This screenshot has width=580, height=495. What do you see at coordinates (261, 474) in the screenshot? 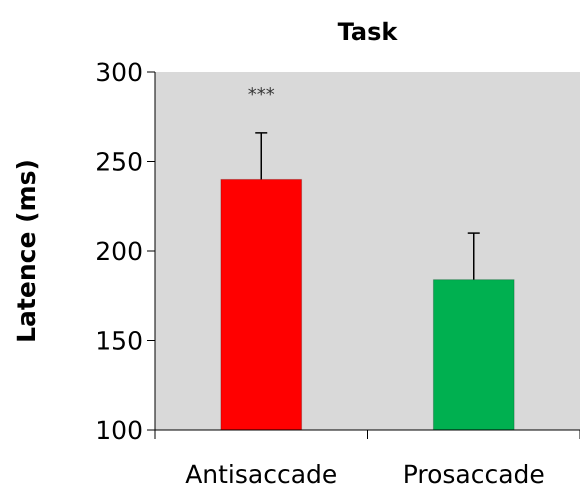
I see `x-tick-label: Antisaccade` at bounding box center [261, 474].